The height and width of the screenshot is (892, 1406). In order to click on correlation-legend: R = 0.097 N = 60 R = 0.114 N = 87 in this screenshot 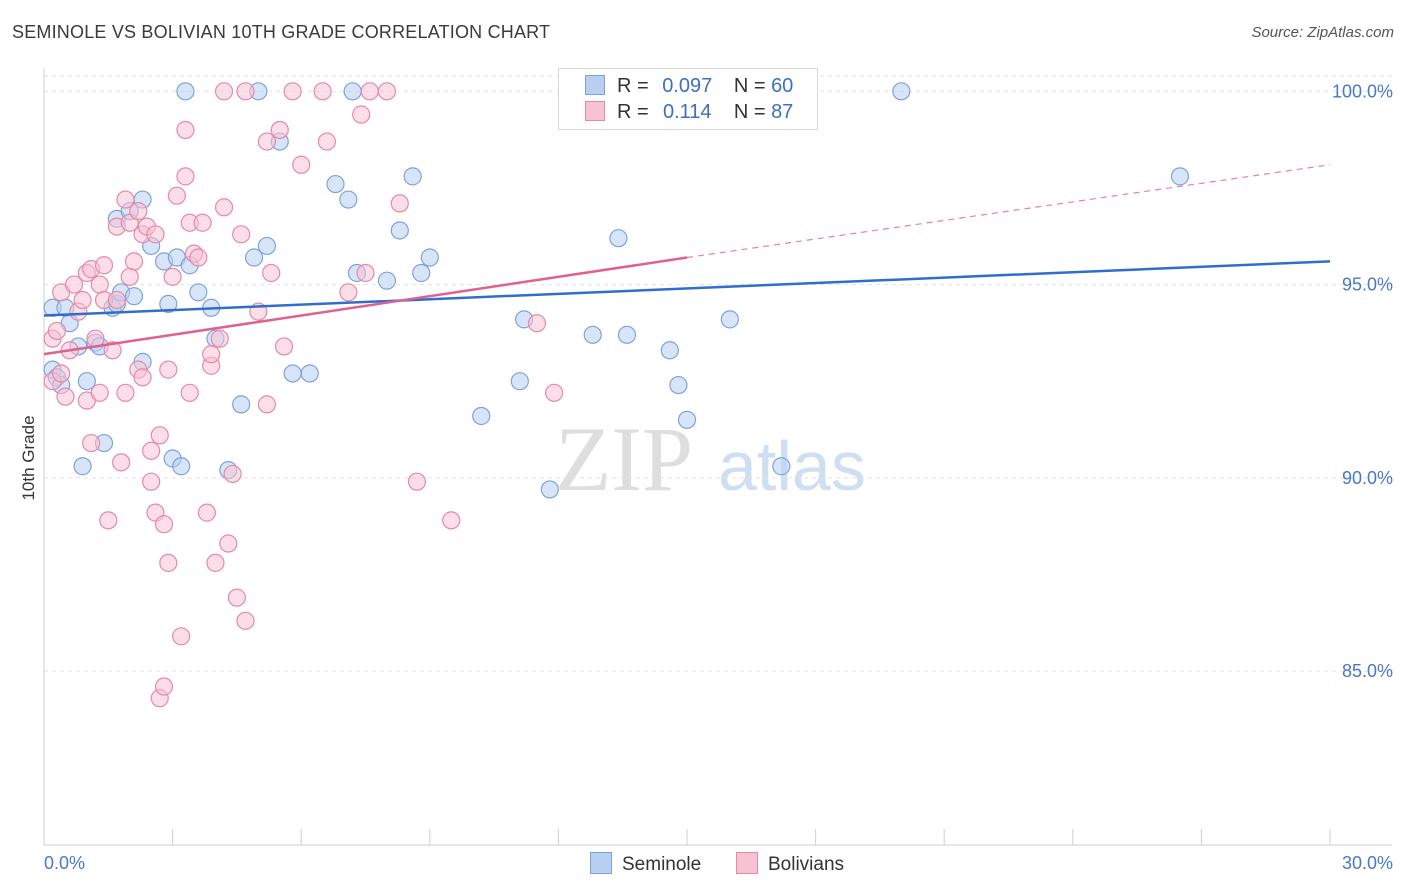, I will do `click(688, 99)`.